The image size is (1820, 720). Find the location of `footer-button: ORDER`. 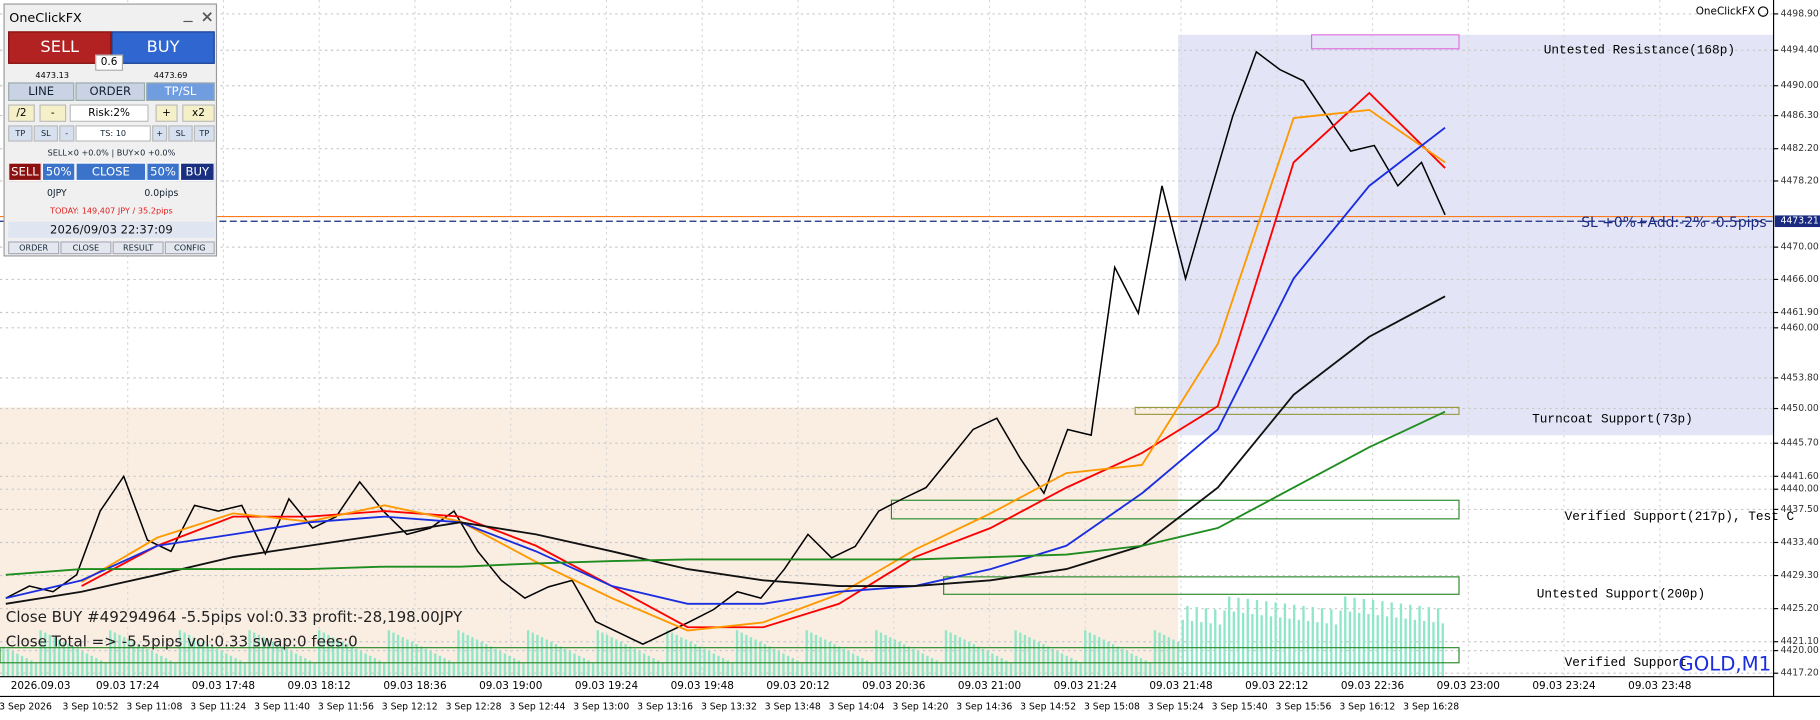

footer-button: ORDER is located at coordinates (34, 248).